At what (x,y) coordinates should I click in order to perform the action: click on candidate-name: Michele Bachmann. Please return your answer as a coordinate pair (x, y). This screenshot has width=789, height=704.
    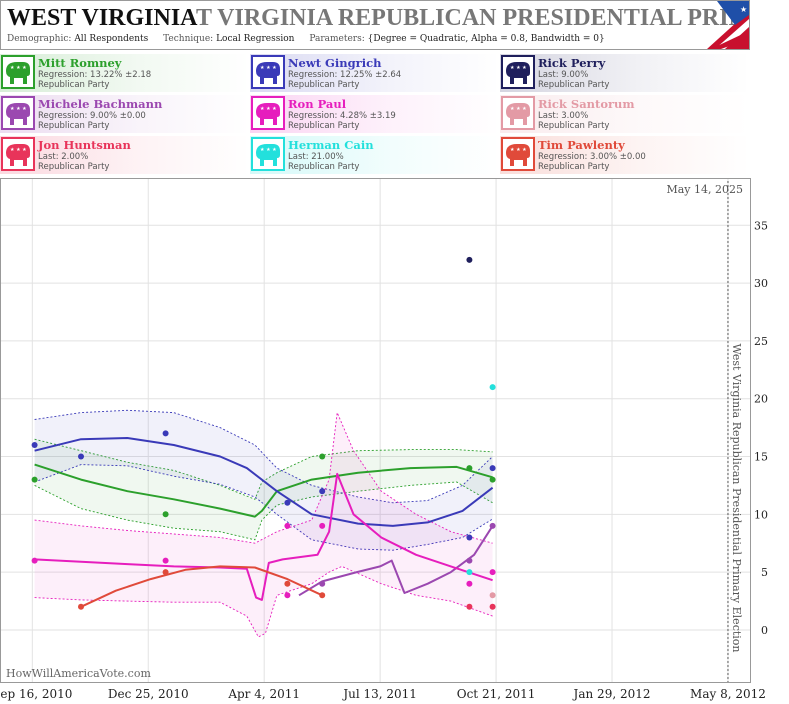
    Looking at the image, I should click on (100, 104).